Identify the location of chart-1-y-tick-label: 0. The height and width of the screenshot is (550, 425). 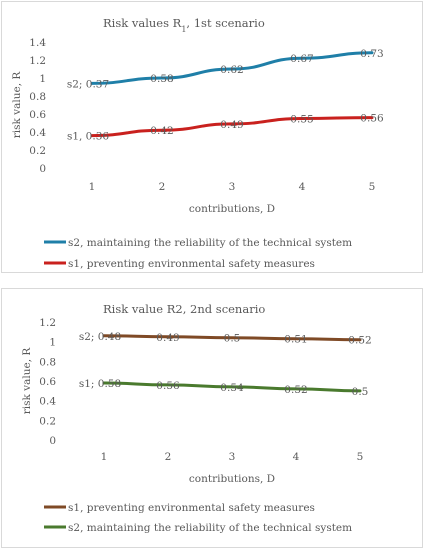
(42, 169).